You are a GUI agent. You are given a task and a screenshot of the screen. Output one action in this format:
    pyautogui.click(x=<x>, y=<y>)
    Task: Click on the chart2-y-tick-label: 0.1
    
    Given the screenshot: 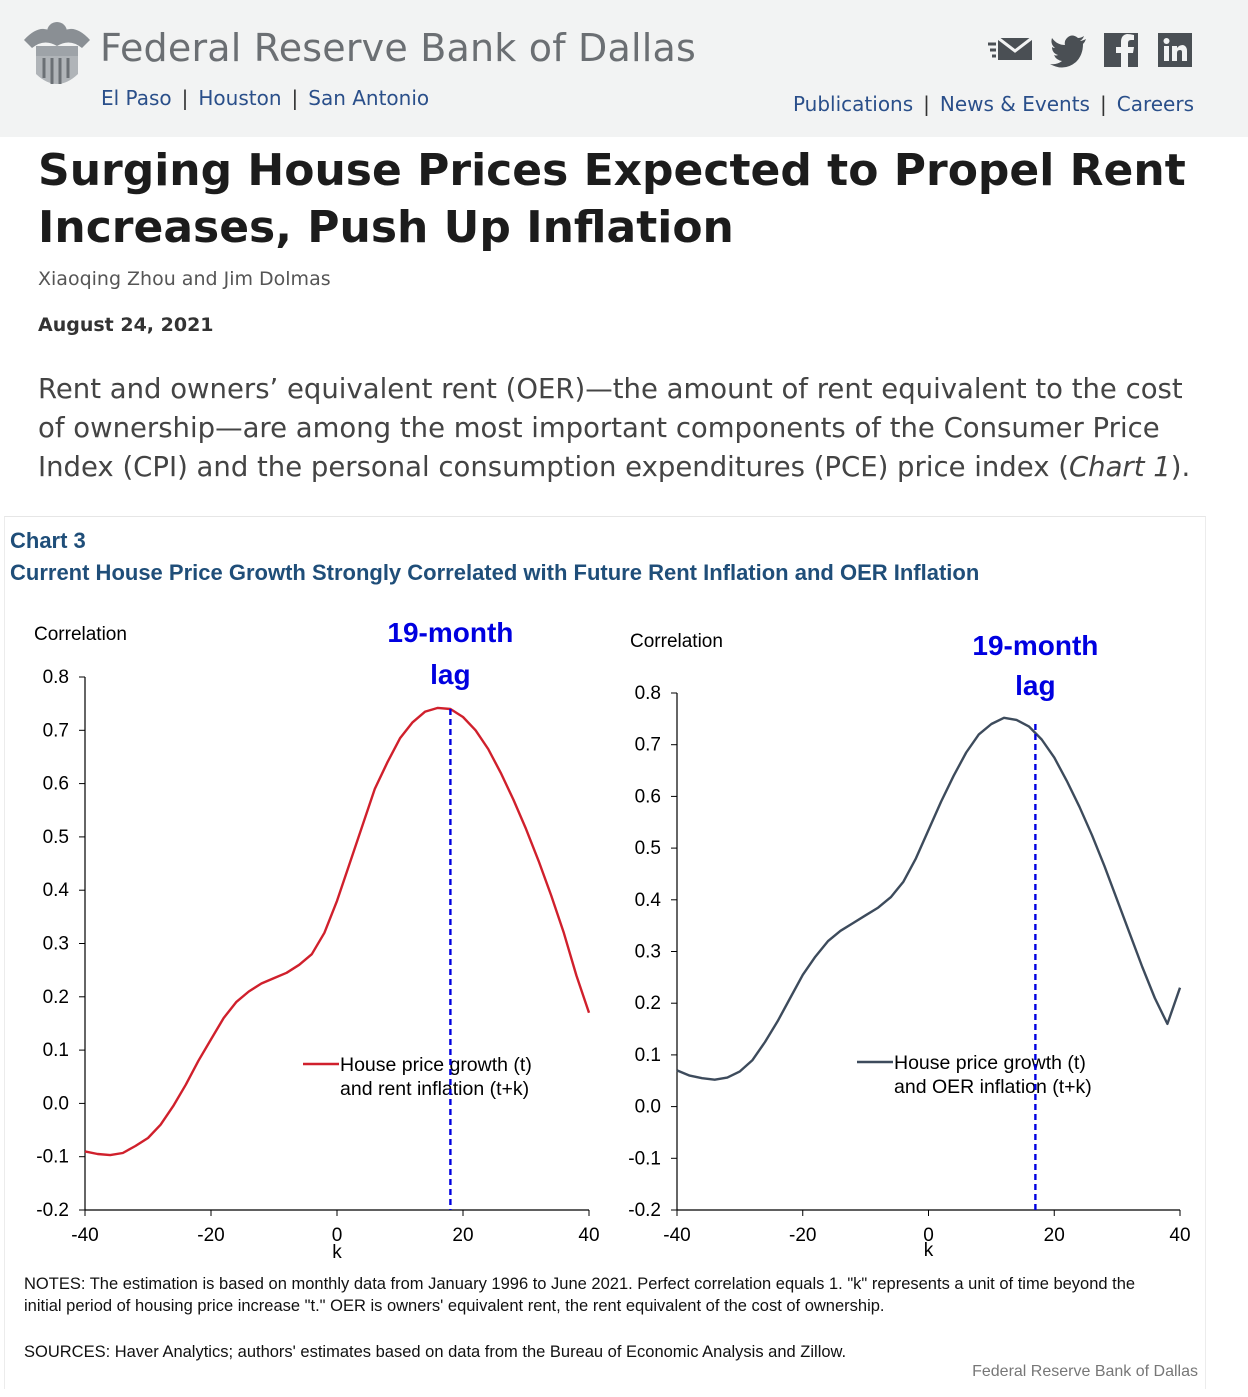 What is the action you would take?
    pyautogui.click(x=648, y=1055)
    